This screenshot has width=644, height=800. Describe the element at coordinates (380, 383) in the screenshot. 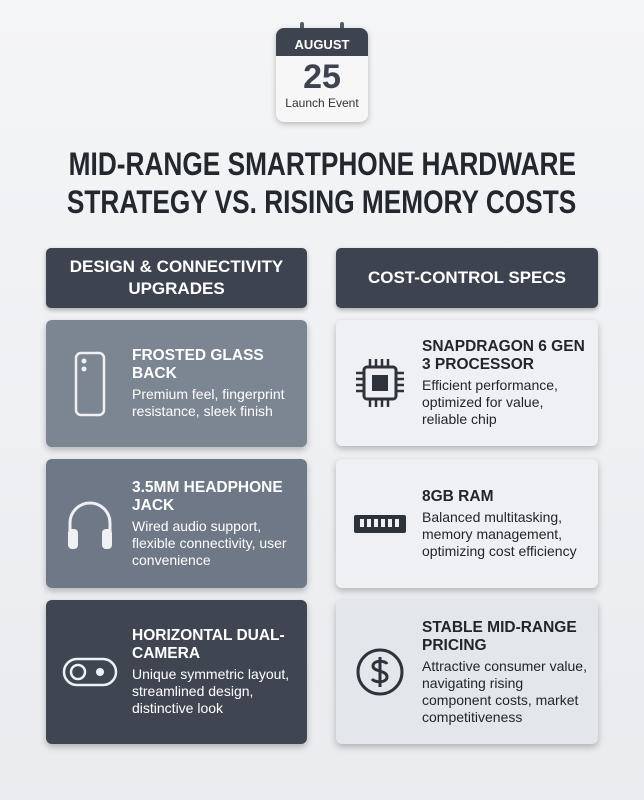

I see `chip-icon` at that location.